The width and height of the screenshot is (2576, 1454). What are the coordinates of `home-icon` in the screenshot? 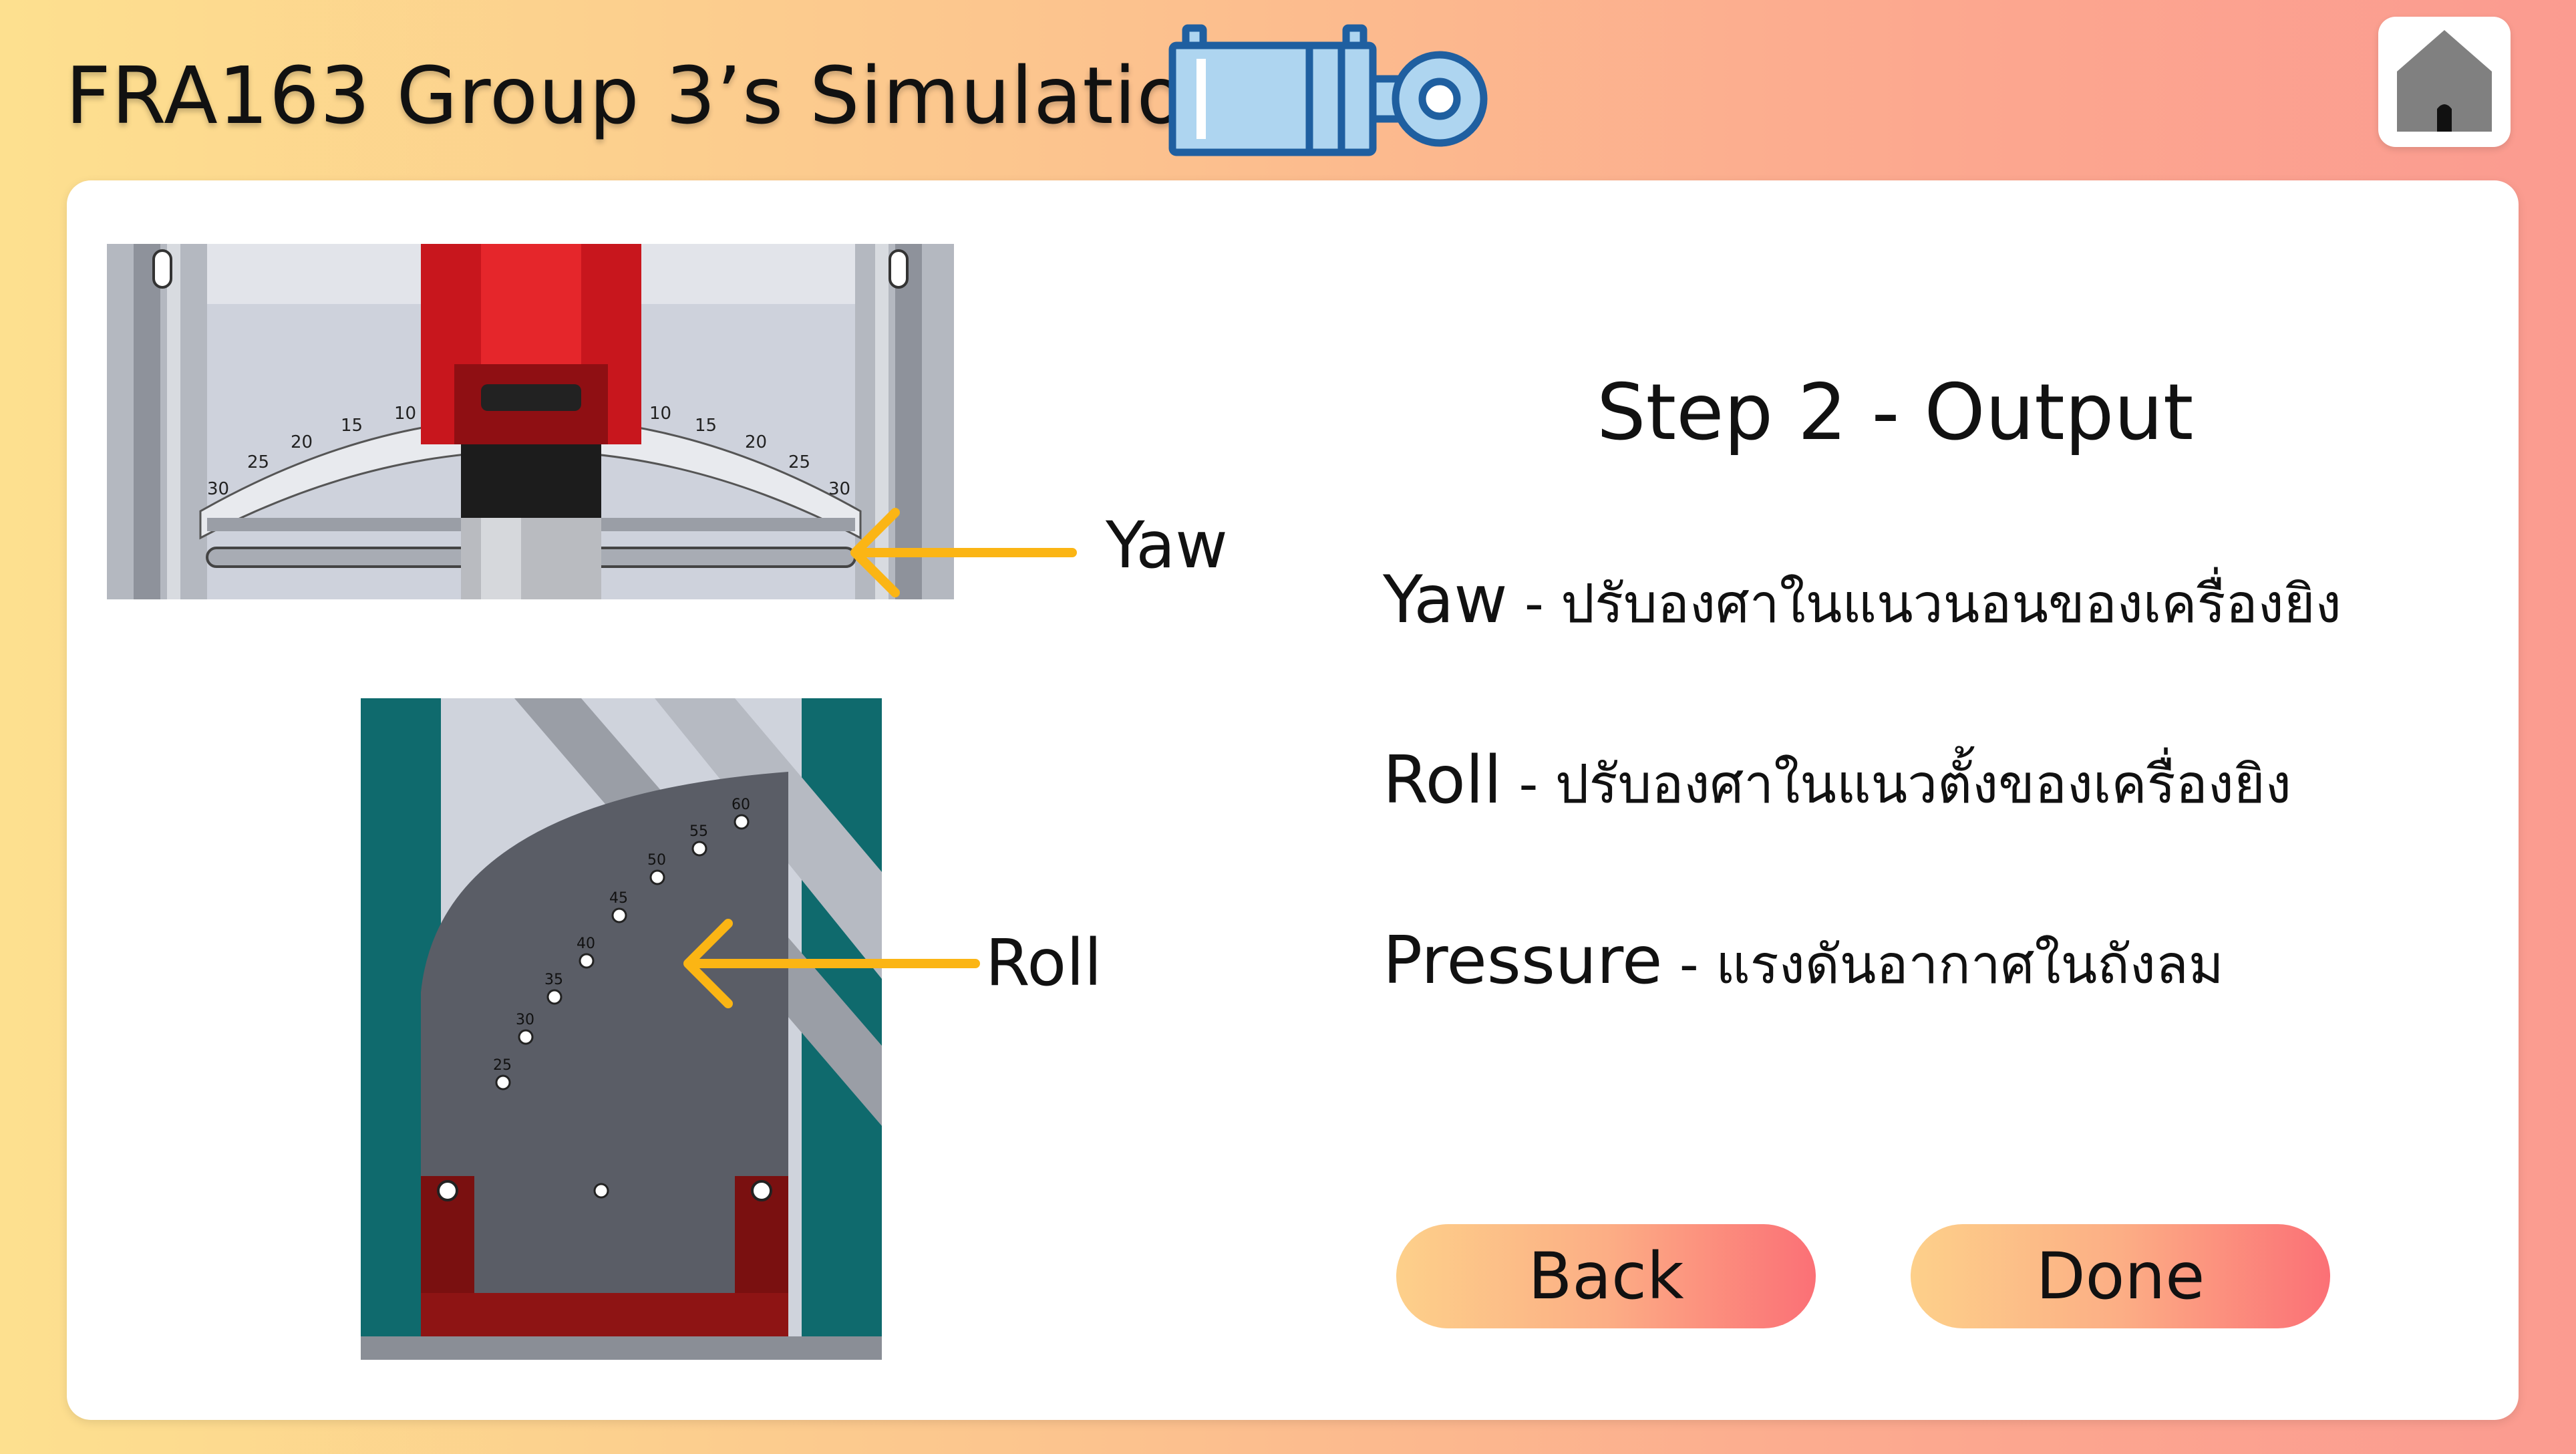 It's located at (2444, 81).